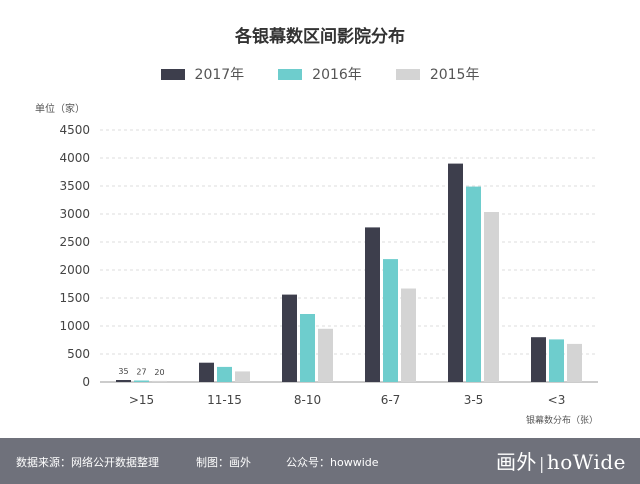 The height and width of the screenshot is (484, 640). What do you see at coordinates (219, 75) in the screenshot?
I see `legend-label-2017: 2017年` at bounding box center [219, 75].